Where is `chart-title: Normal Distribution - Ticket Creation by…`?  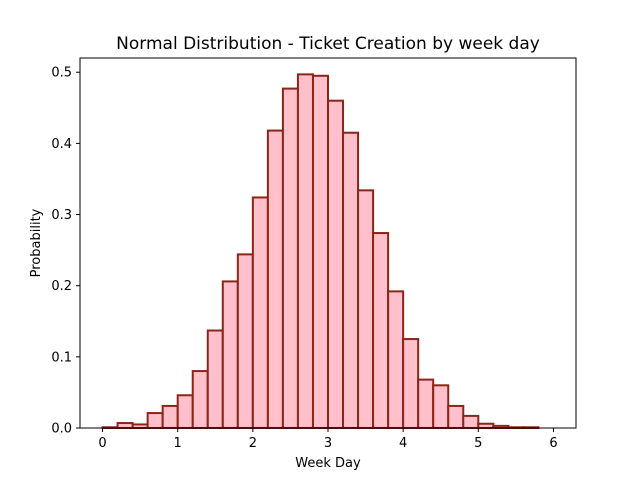 chart-title: Normal Distribution - Ticket Creation by… is located at coordinates (328, 44).